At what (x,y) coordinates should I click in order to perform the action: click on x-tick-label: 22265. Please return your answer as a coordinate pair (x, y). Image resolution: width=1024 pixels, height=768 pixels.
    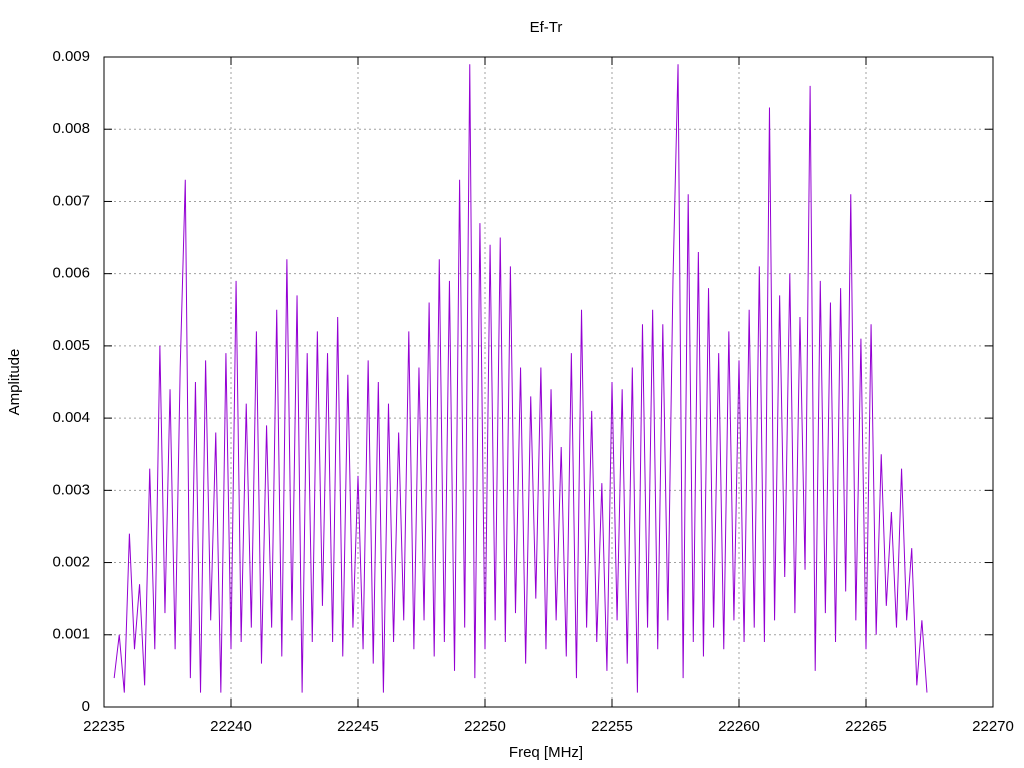
    Looking at the image, I should click on (866, 726).